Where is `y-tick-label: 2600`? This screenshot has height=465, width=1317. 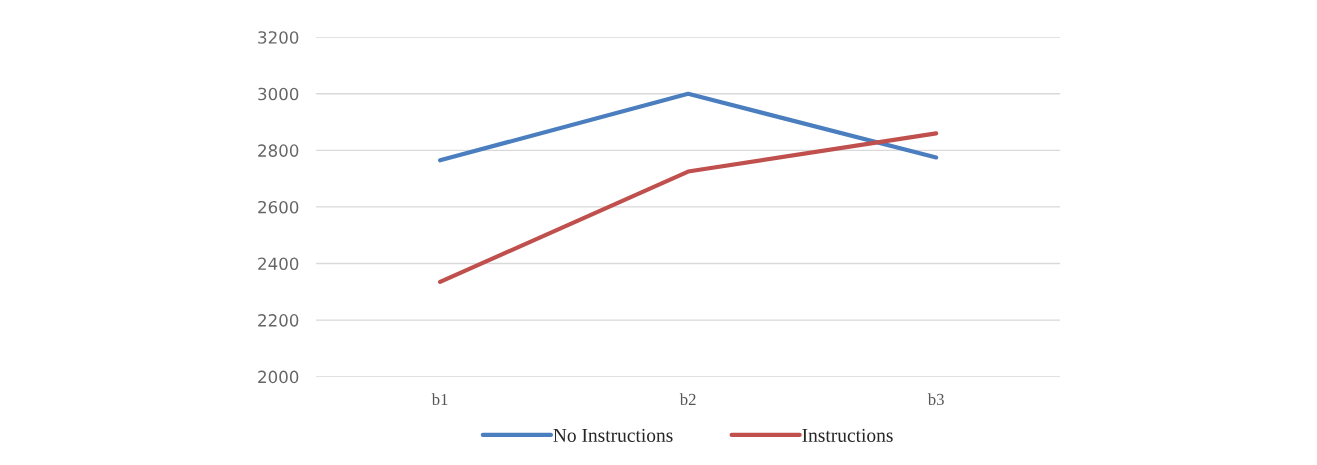 y-tick-label: 2600 is located at coordinates (278, 207).